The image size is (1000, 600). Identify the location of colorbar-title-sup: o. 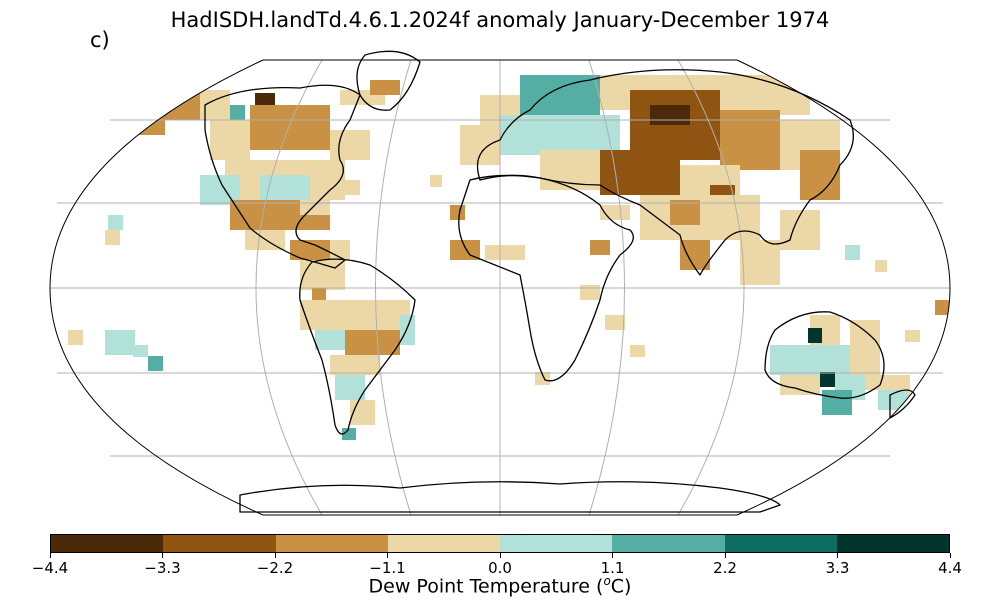
(607, 581).